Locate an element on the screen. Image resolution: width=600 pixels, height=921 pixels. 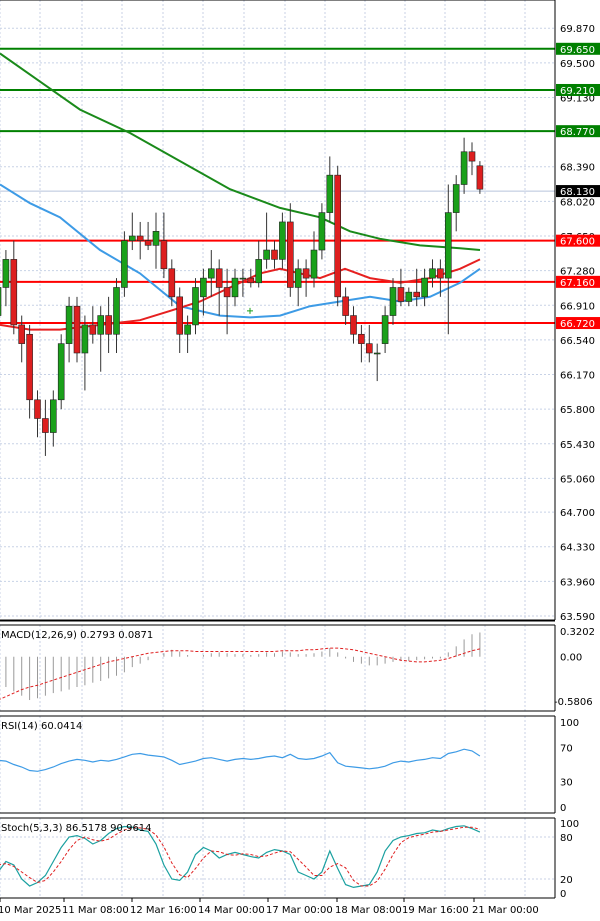
rsi-label: RSI(14) 60.0414 is located at coordinates (41, 726).